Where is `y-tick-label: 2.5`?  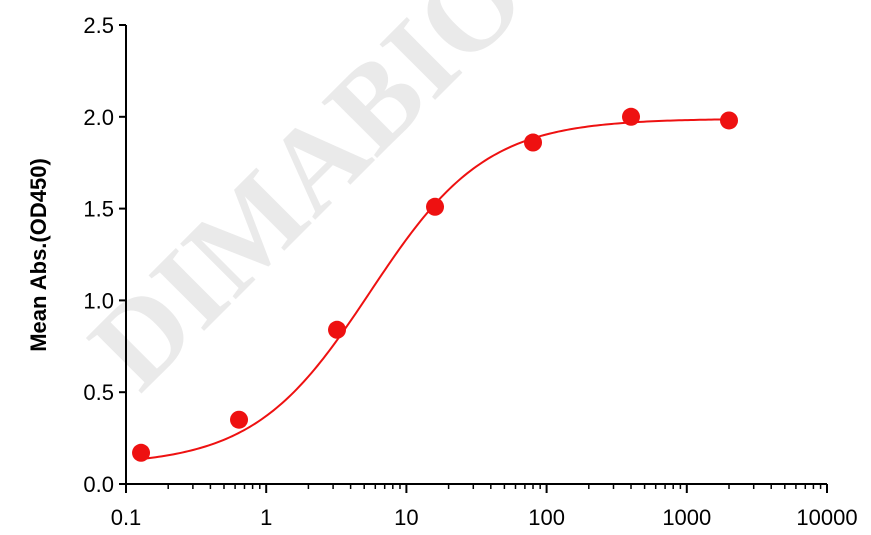
y-tick-label: 2.5 is located at coordinates (98, 25).